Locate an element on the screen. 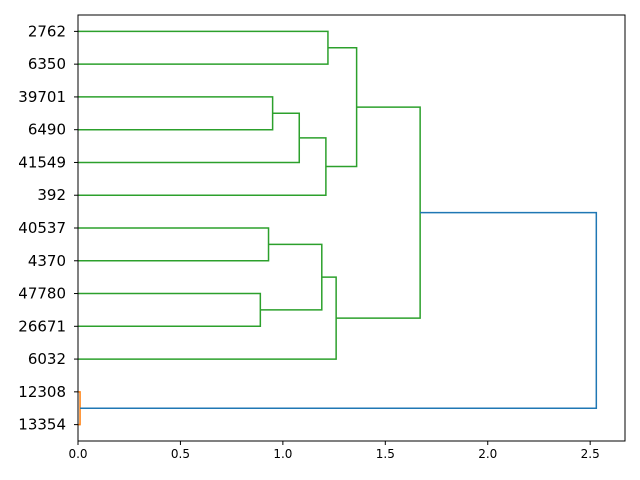  leaf-label: 39701 is located at coordinates (42, 97).